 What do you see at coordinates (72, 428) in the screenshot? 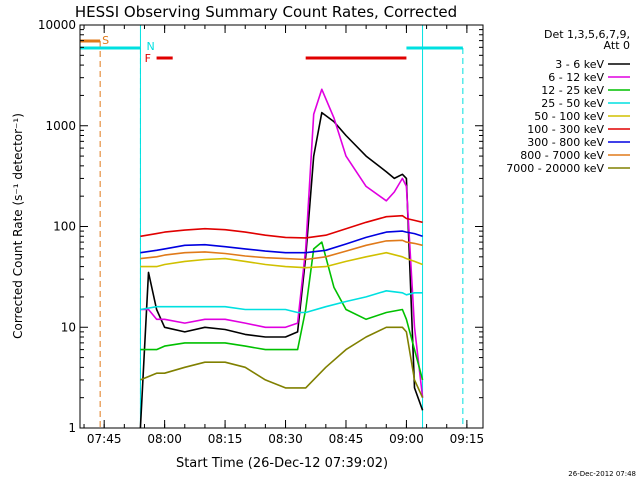
I see `y-tick-label: 1` at bounding box center [72, 428].